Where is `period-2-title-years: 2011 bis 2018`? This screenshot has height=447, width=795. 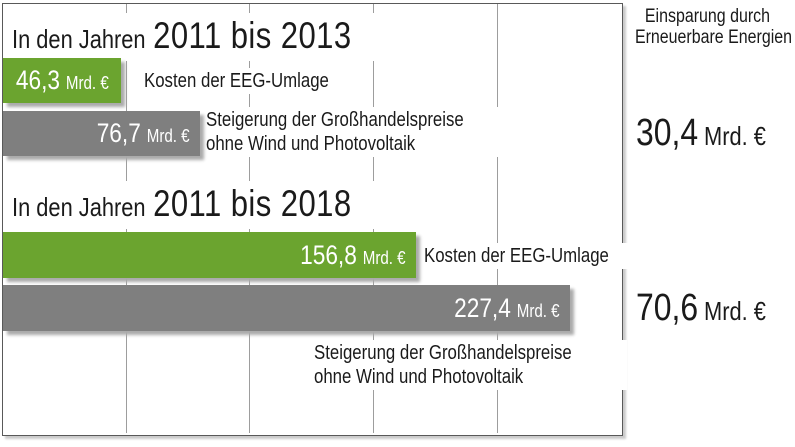 period-2-title-years: 2011 bis 2018 is located at coordinates (252, 203).